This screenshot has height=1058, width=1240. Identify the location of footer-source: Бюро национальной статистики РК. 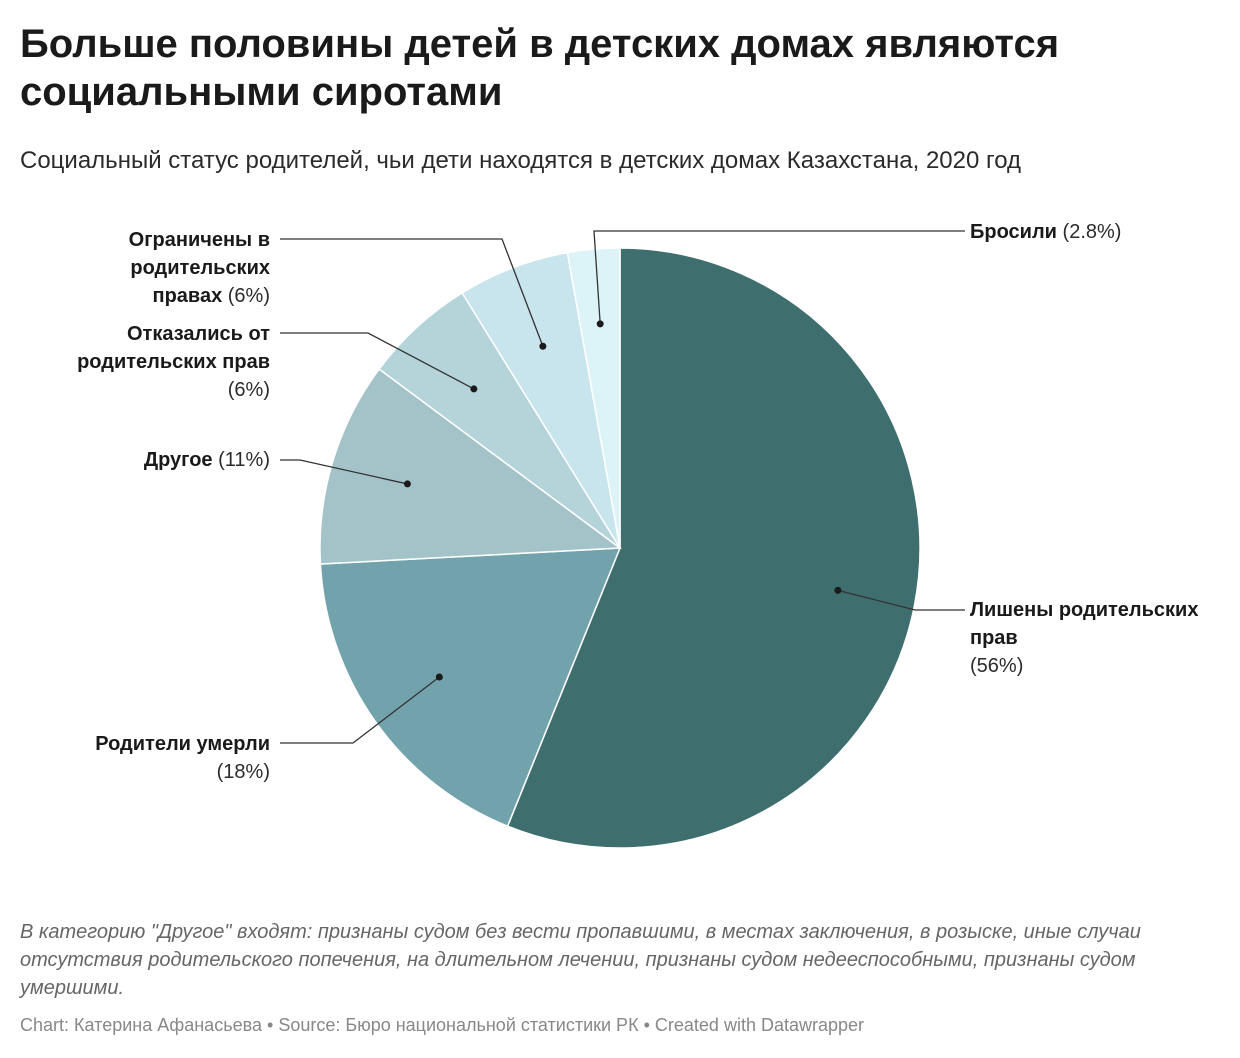
(492, 1025).